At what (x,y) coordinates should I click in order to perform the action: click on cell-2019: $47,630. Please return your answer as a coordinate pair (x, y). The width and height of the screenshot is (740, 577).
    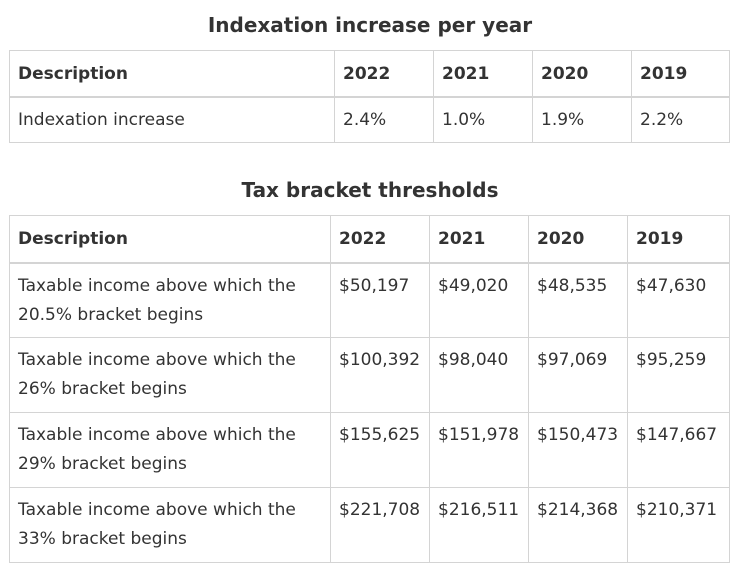
    Looking at the image, I should click on (678, 300).